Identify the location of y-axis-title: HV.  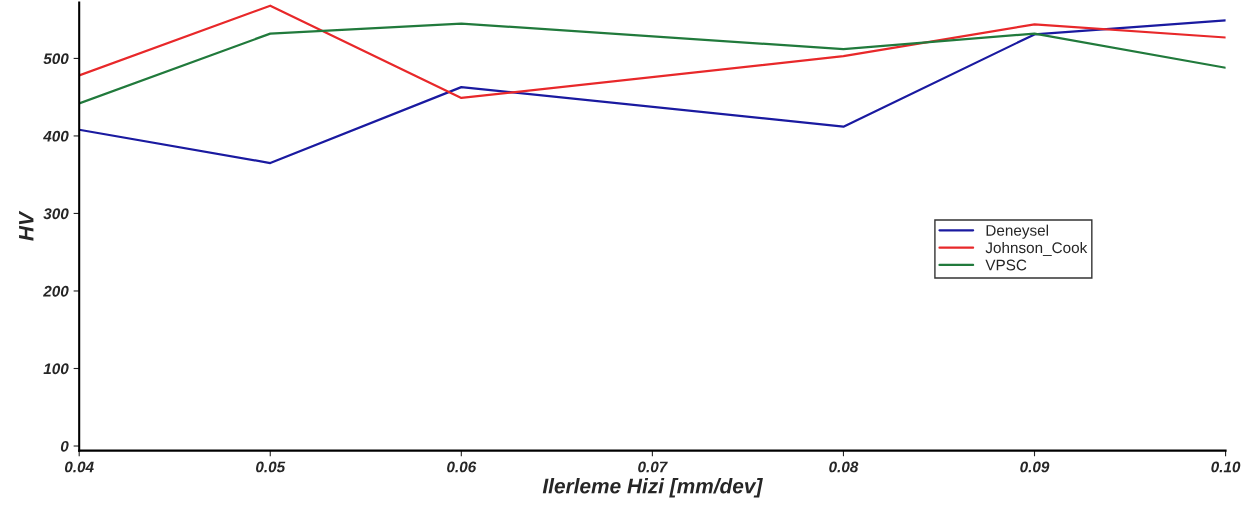
(26, 225).